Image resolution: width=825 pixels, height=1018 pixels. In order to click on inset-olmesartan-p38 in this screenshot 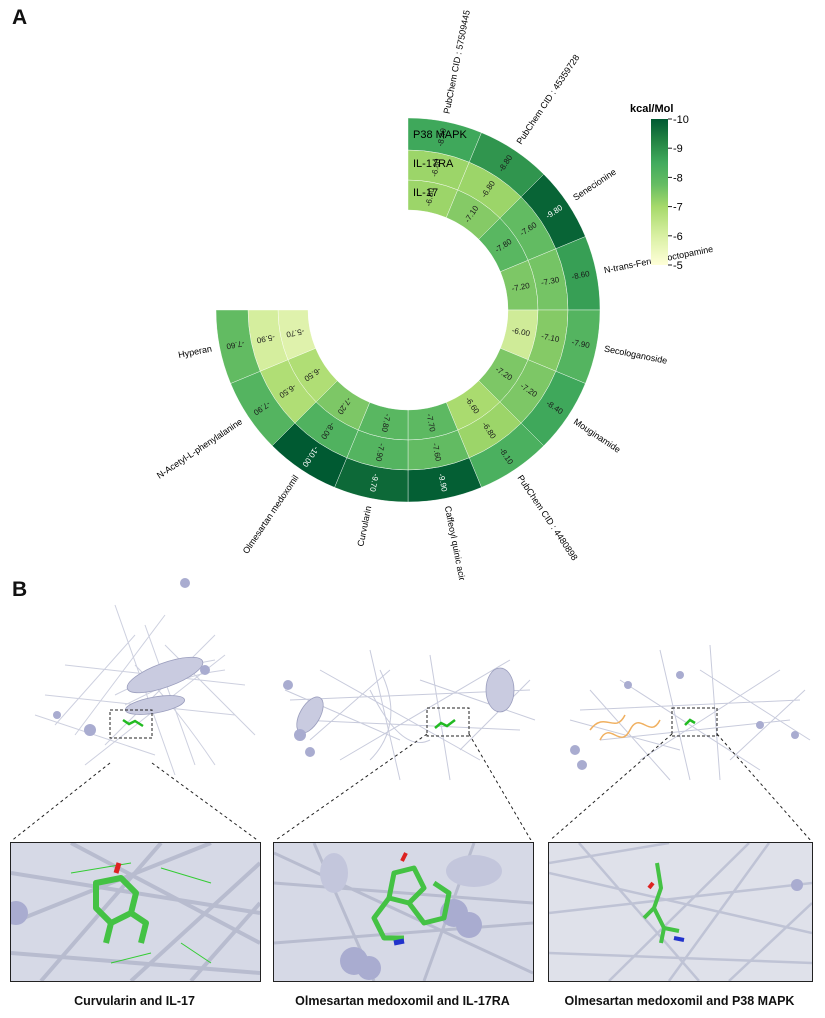, I will do `click(680, 912)`.